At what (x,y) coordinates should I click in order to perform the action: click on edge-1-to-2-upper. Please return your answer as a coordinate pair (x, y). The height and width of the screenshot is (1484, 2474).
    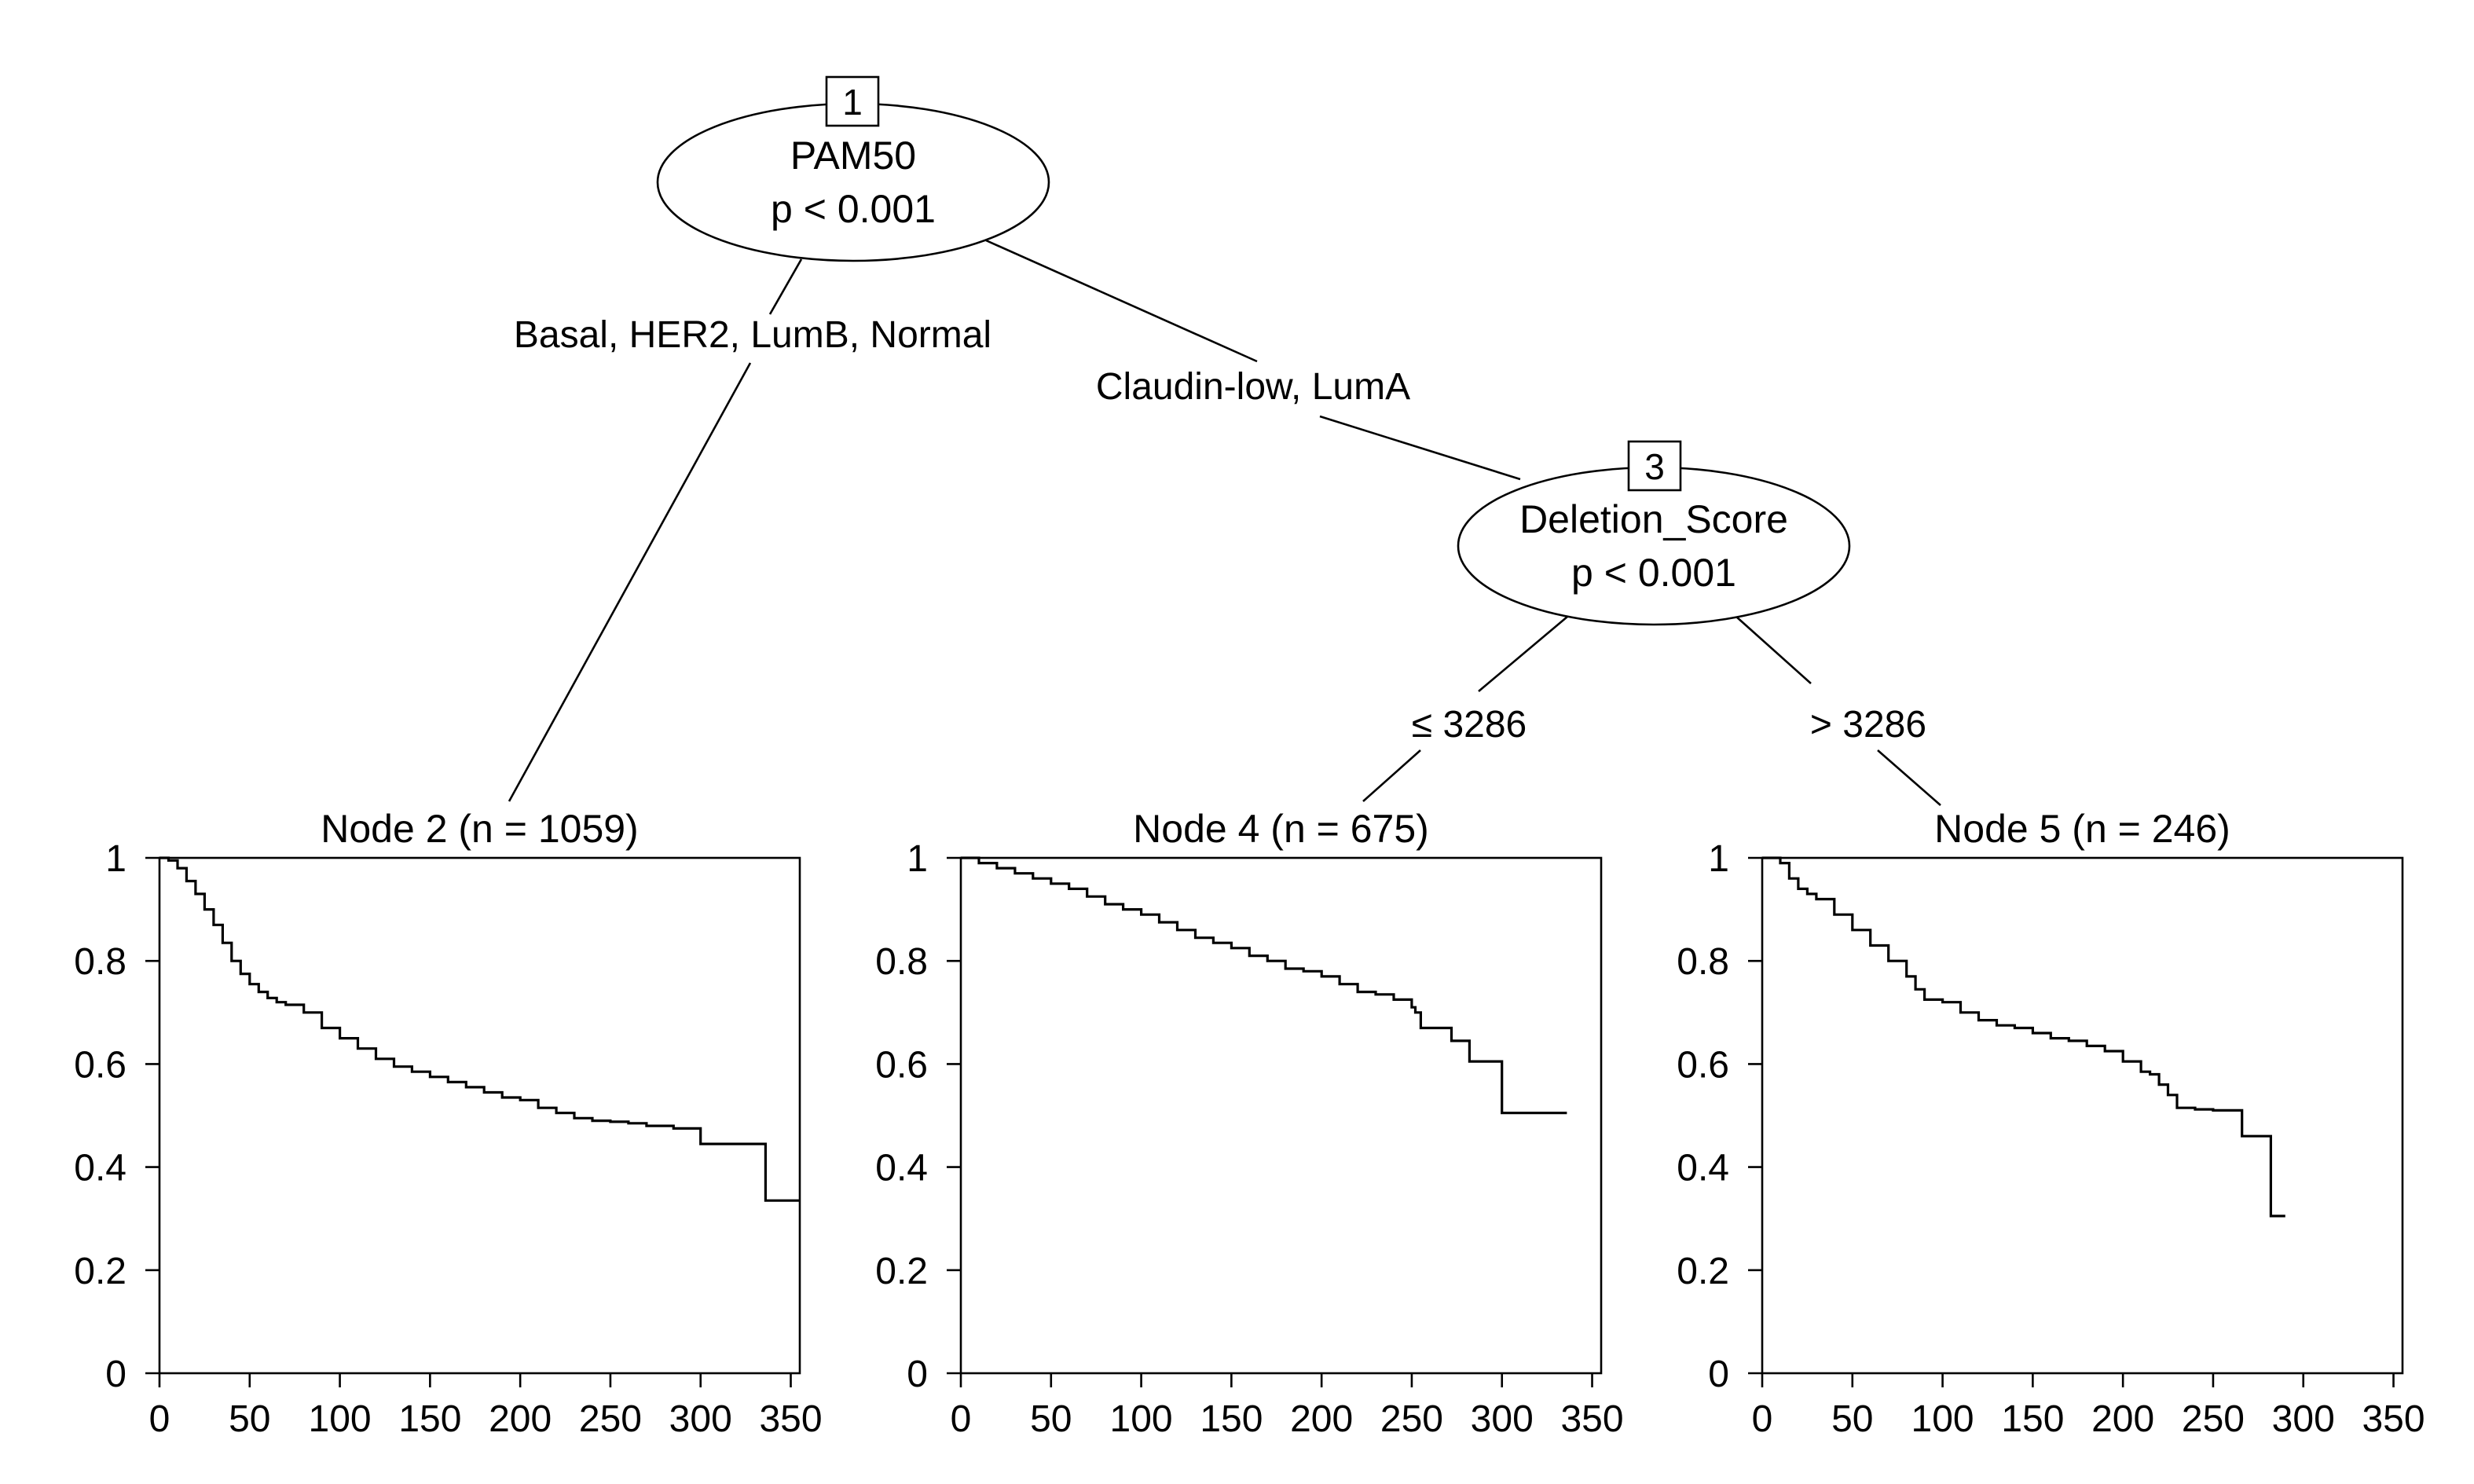
    Looking at the image, I should click on (785, 286).